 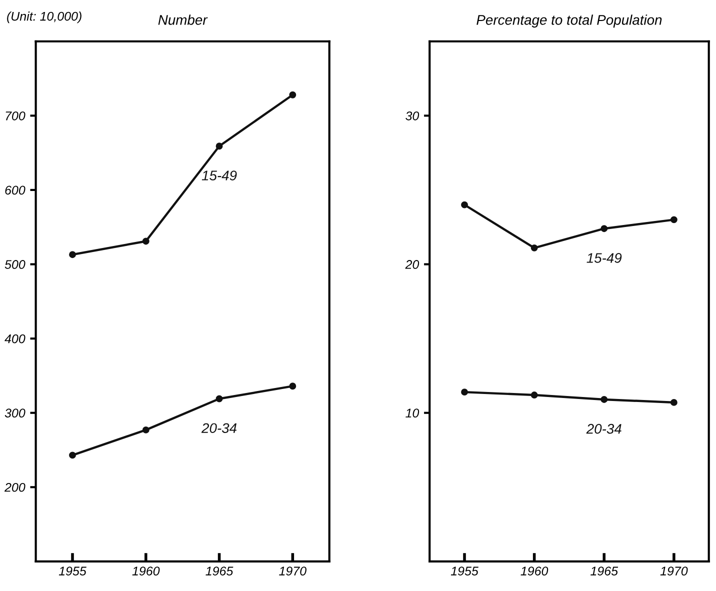 What do you see at coordinates (183, 19) in the screenshot?
I see `chart-title: Number` at bounding box center [183, 19].